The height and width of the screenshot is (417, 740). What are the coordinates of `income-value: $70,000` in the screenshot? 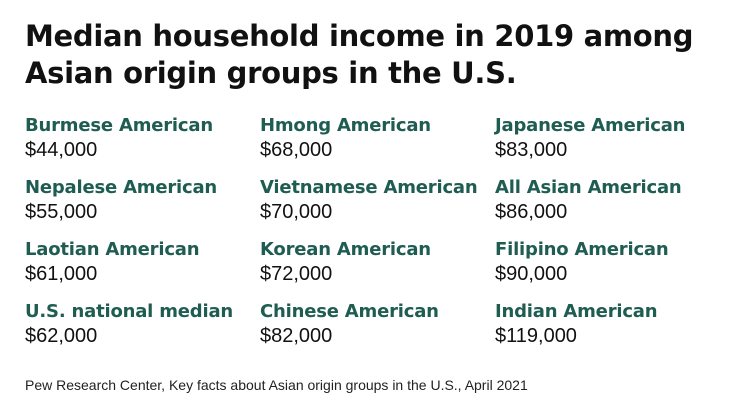 It's located at (296, 212).